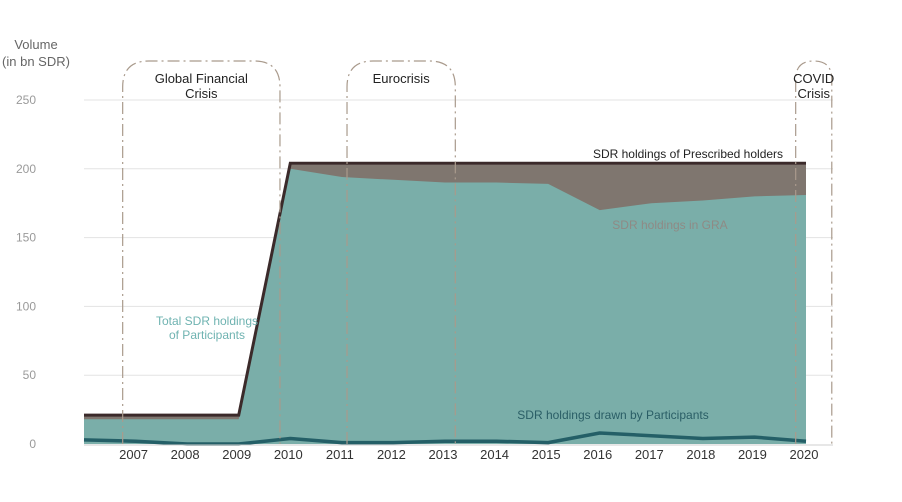 This screenshot has height=502, width=902. What do you see at coordinates (813, 93) in the screenshot?
I see `crisis-label-2-1: Crisis` at bounding box center [813, 93].